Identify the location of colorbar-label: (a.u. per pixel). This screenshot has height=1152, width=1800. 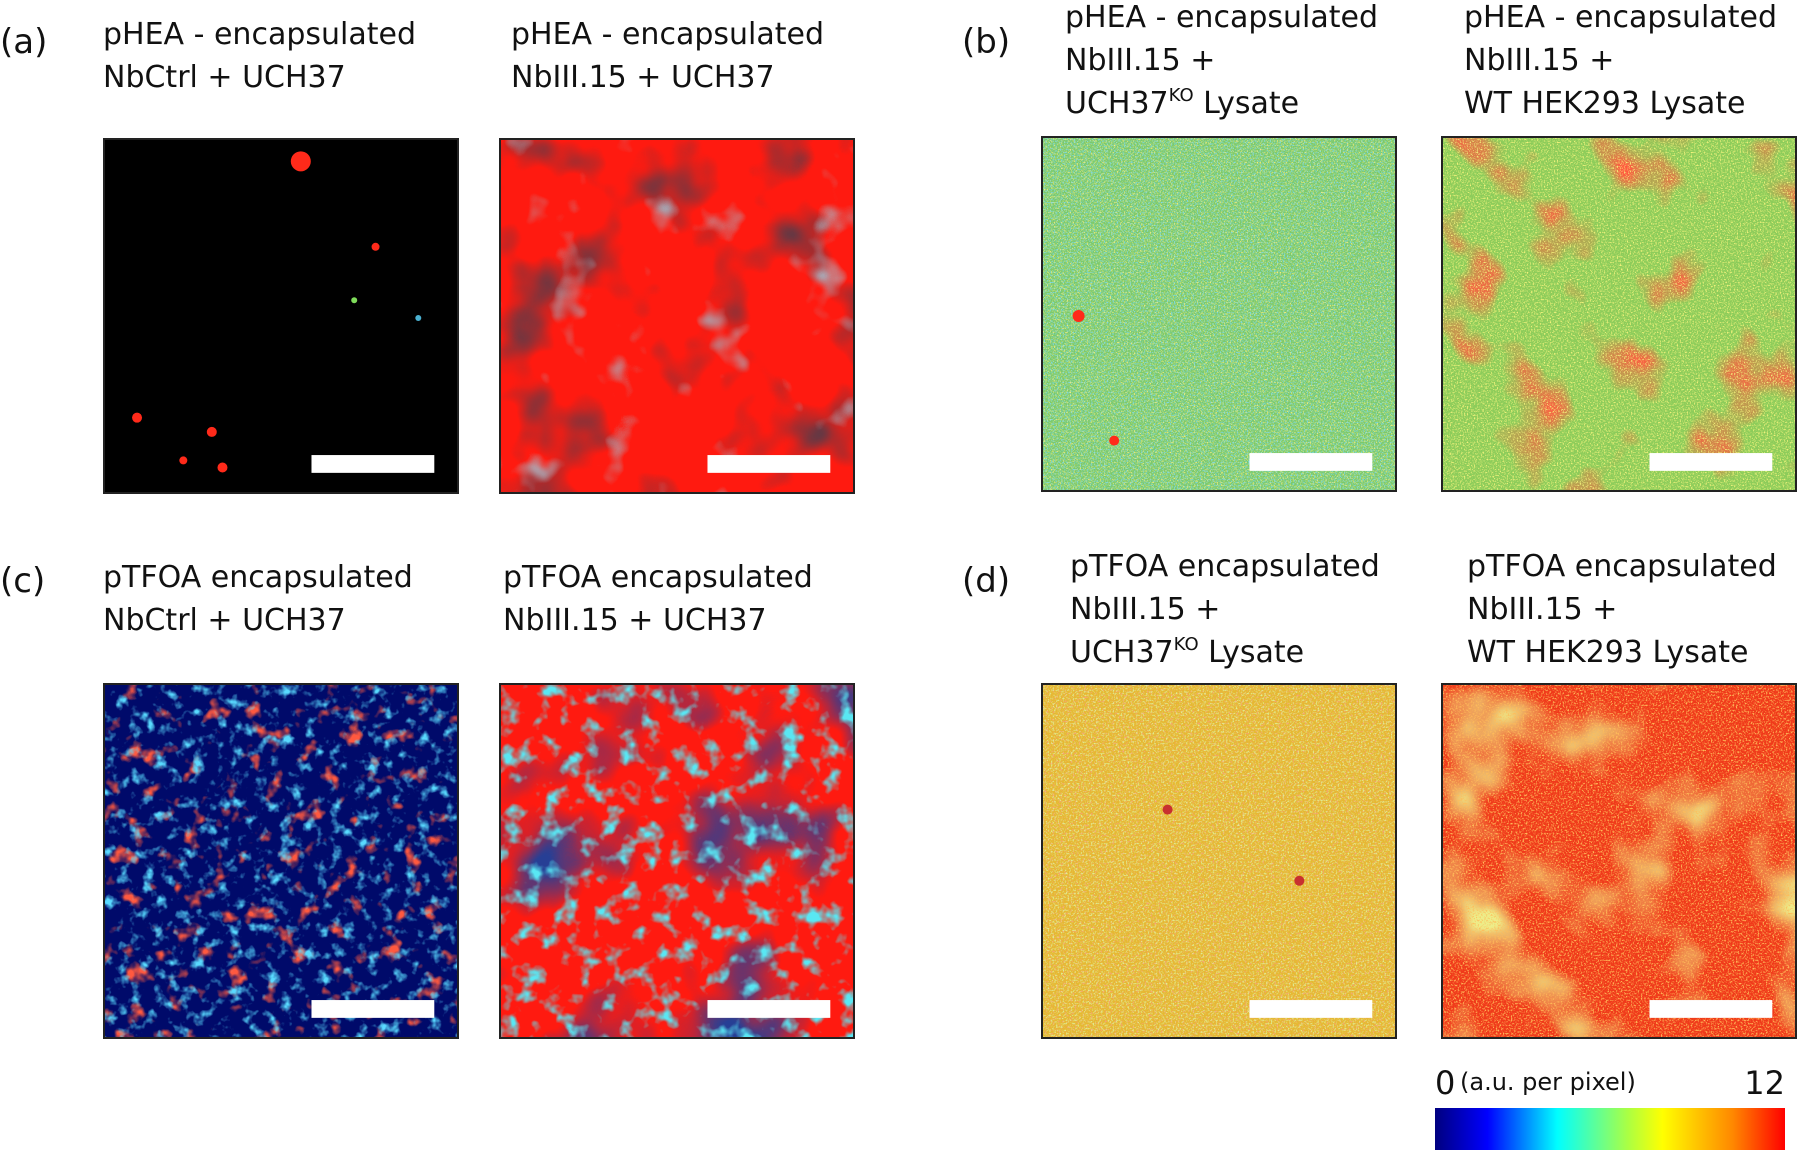
(1548, 1082).